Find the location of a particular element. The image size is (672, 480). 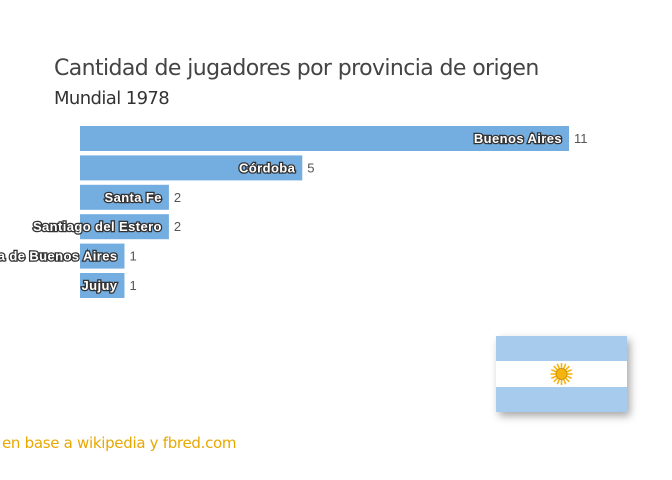

category-label-3: Santiago del Estero is located at coordinates (97, 226).